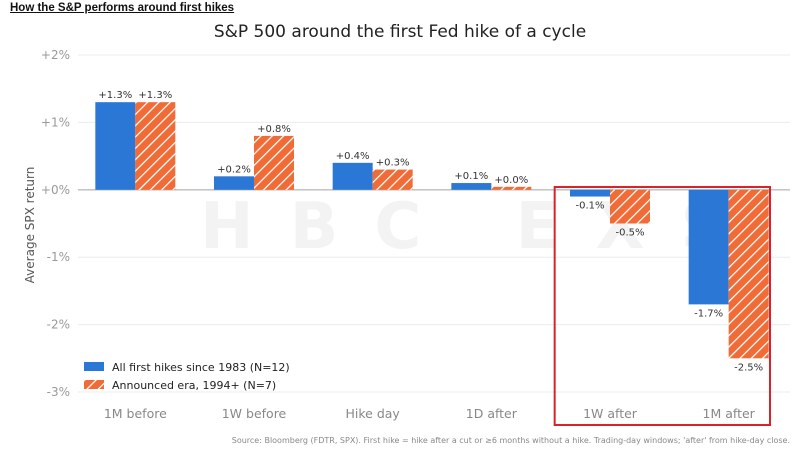 This screenshot has width=800, height=461. Describe the element at coordinates (352, 176) in the screenshot. I see `bar-series-1-hike-day` at that location.